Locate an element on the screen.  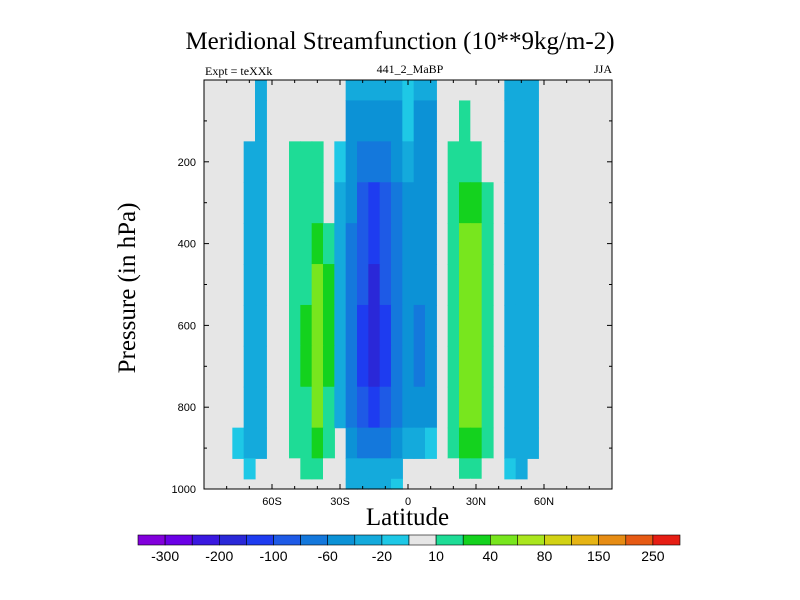
run-id-label: 441_2_MaBP is located at coordinates (410, 69).